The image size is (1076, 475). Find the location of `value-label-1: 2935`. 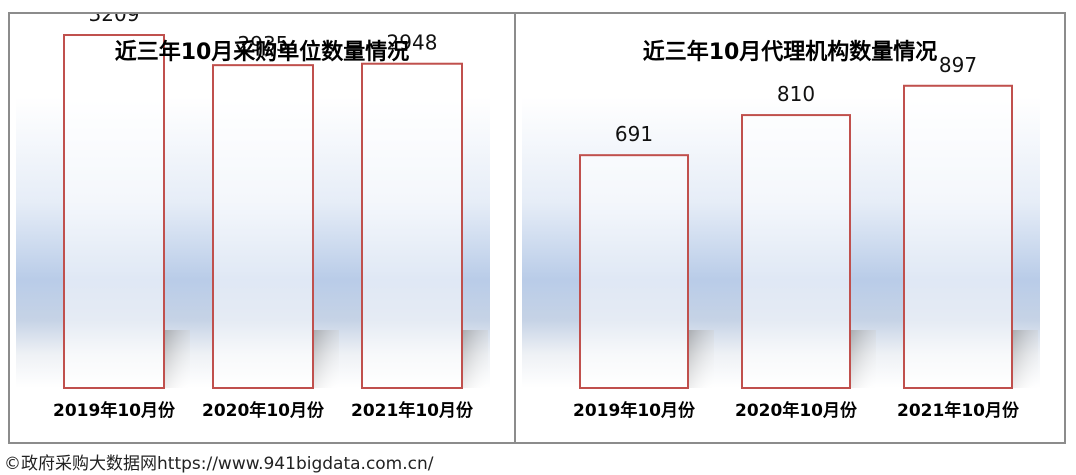

value-label-1: 2935 is located at coordinates (263, 44).